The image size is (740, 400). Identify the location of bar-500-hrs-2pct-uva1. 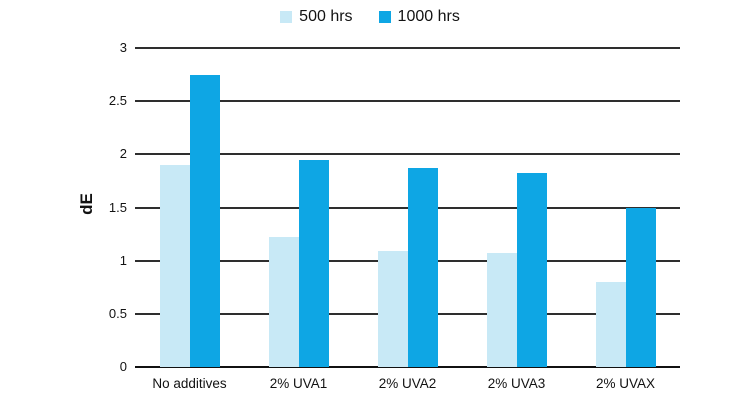
(283, 302).